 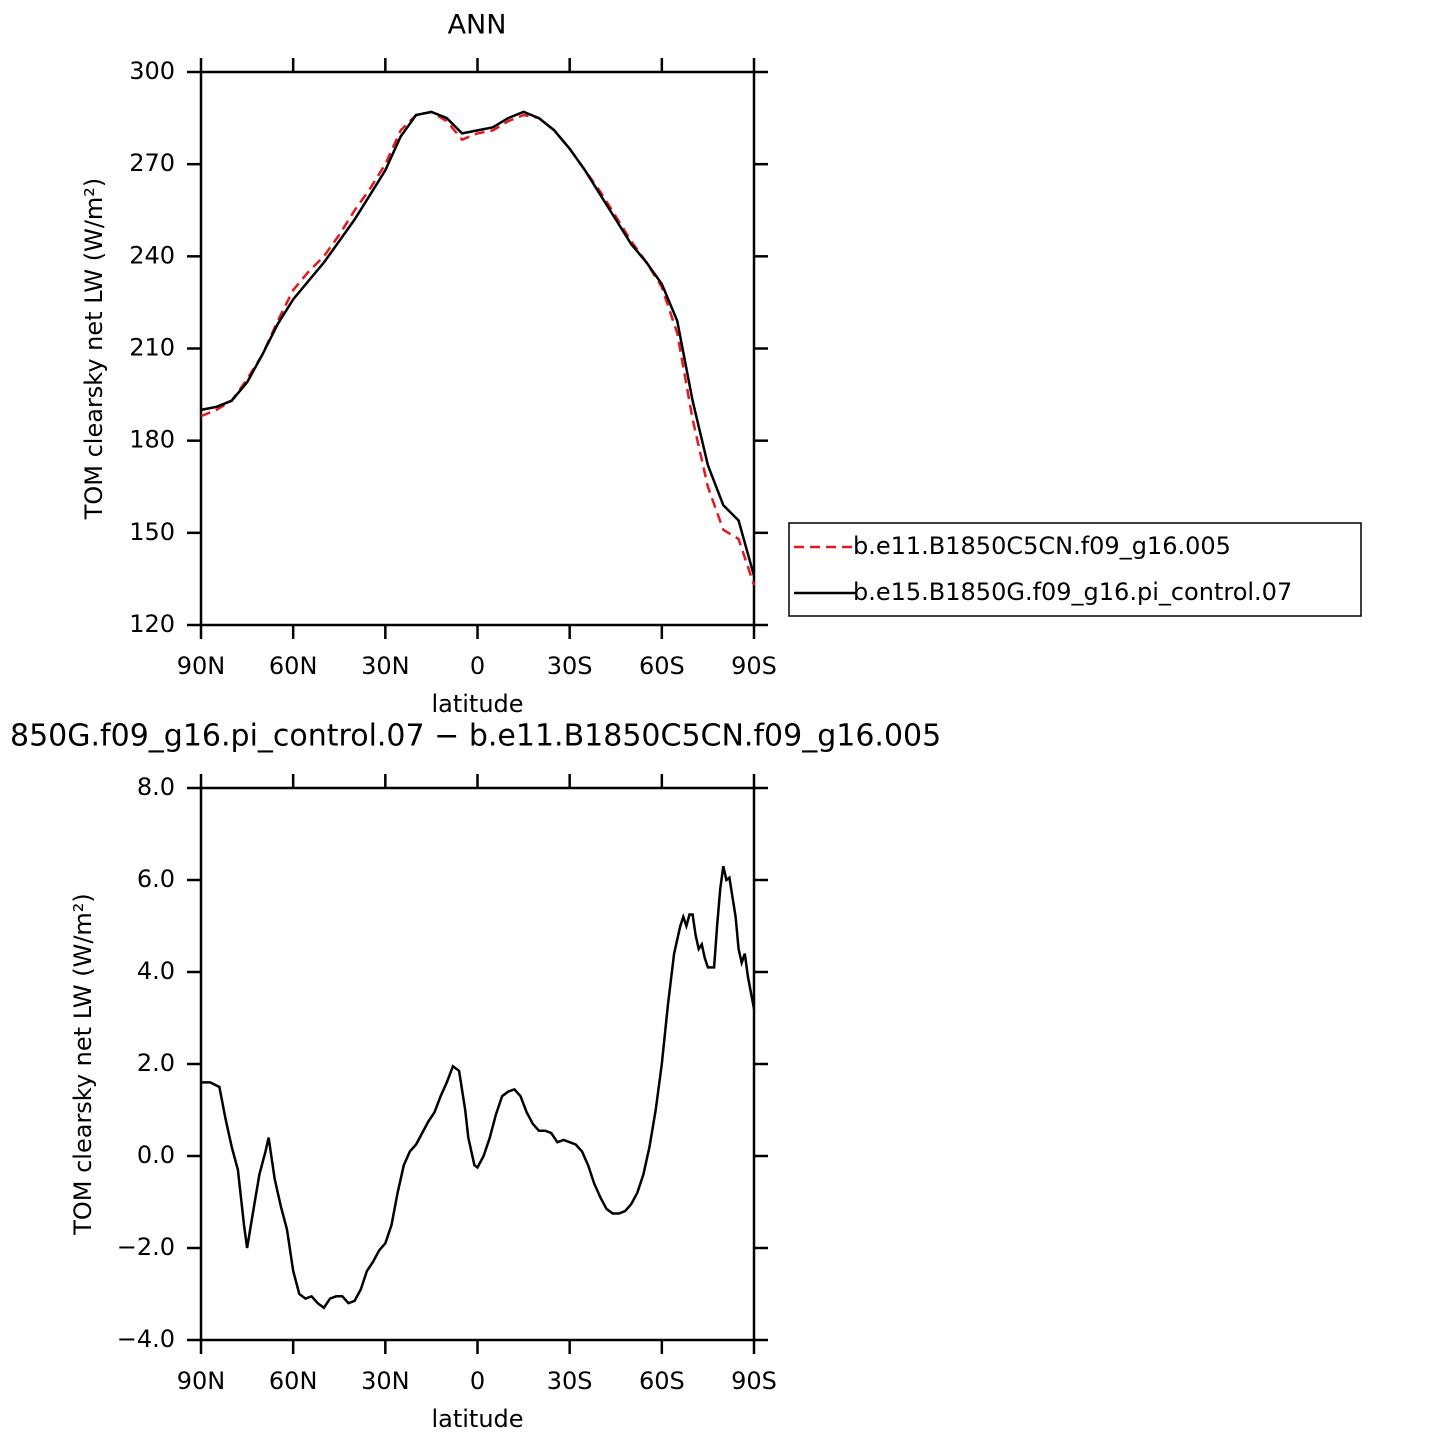 What do you see at coordinates (152, 348) in the screenshot?
I see `y-tick-label: 210` at bounding box center [152, 348].